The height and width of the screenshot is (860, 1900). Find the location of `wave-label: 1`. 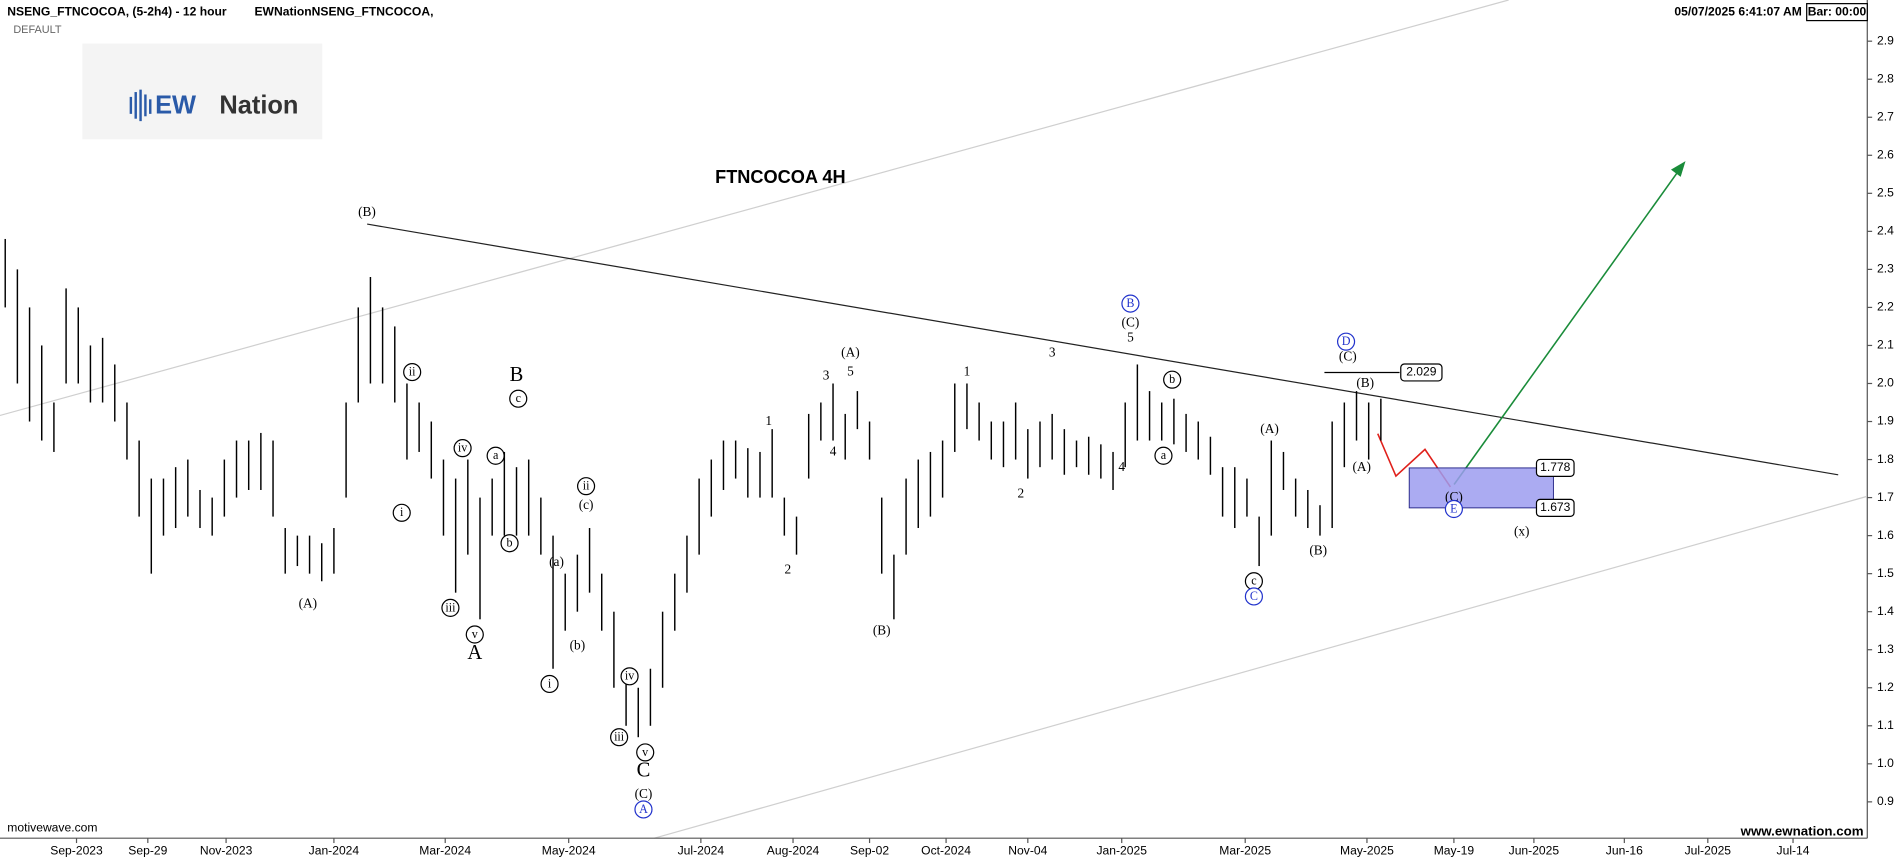

wave-label: 1 is located at coordinates (768, 420).